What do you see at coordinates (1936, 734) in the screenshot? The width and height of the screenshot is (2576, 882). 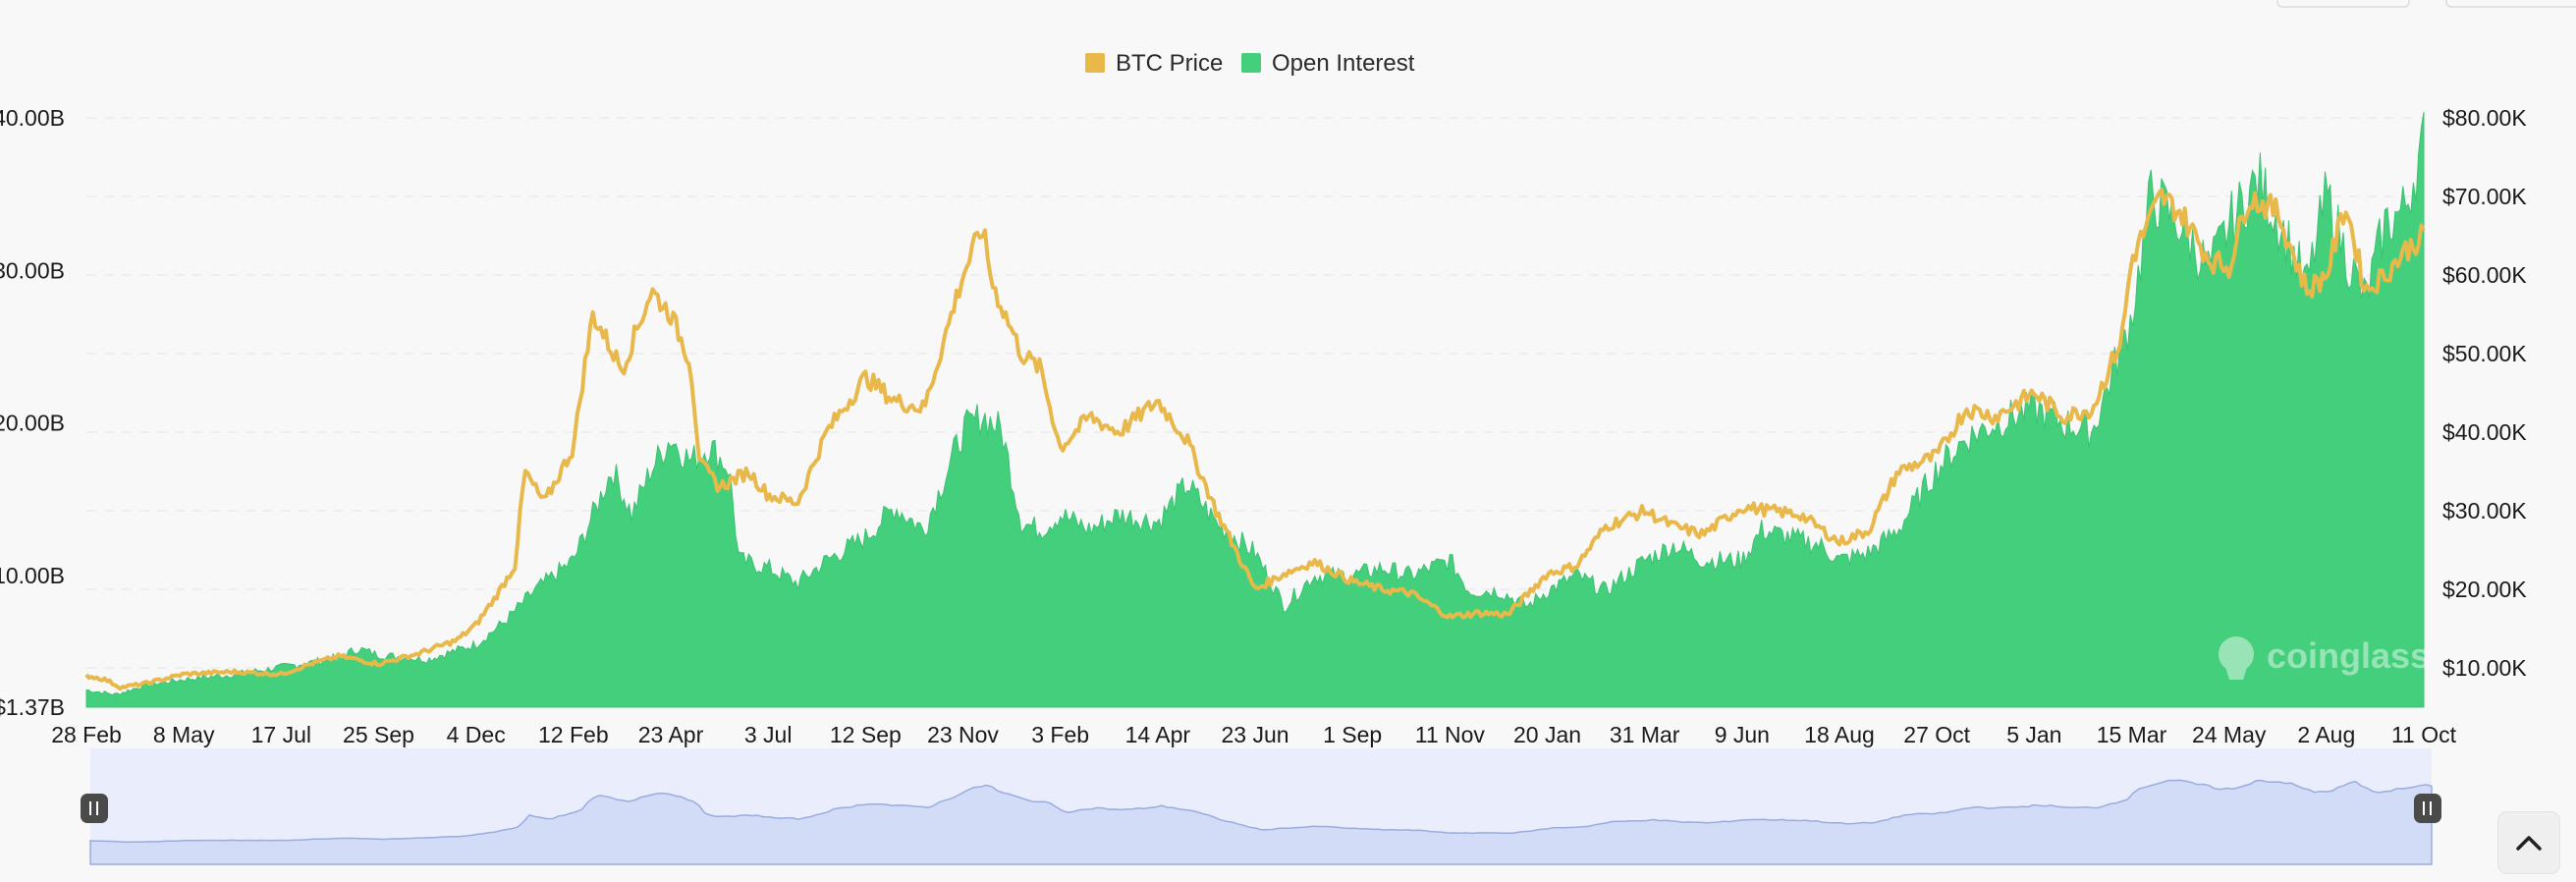 I see `x-tick-label: 27 Oct` at bounding box center [1936, 734].